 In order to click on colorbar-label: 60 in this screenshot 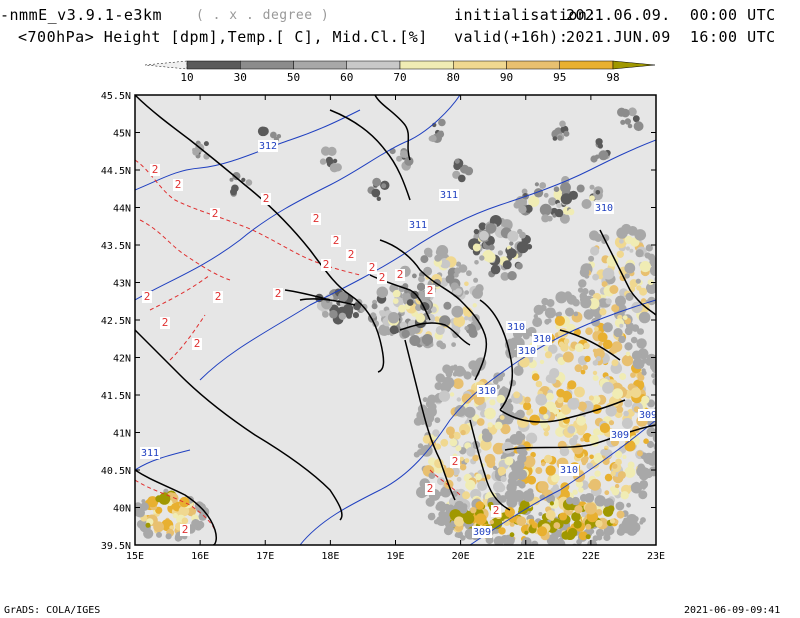, I will do `click(346, 77)`.